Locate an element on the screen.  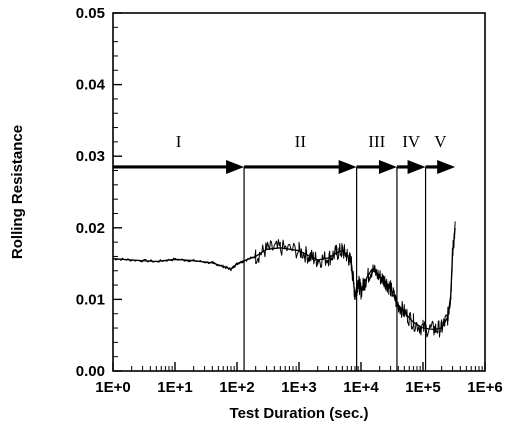
region-label: III is located at coordinates (376, 141).